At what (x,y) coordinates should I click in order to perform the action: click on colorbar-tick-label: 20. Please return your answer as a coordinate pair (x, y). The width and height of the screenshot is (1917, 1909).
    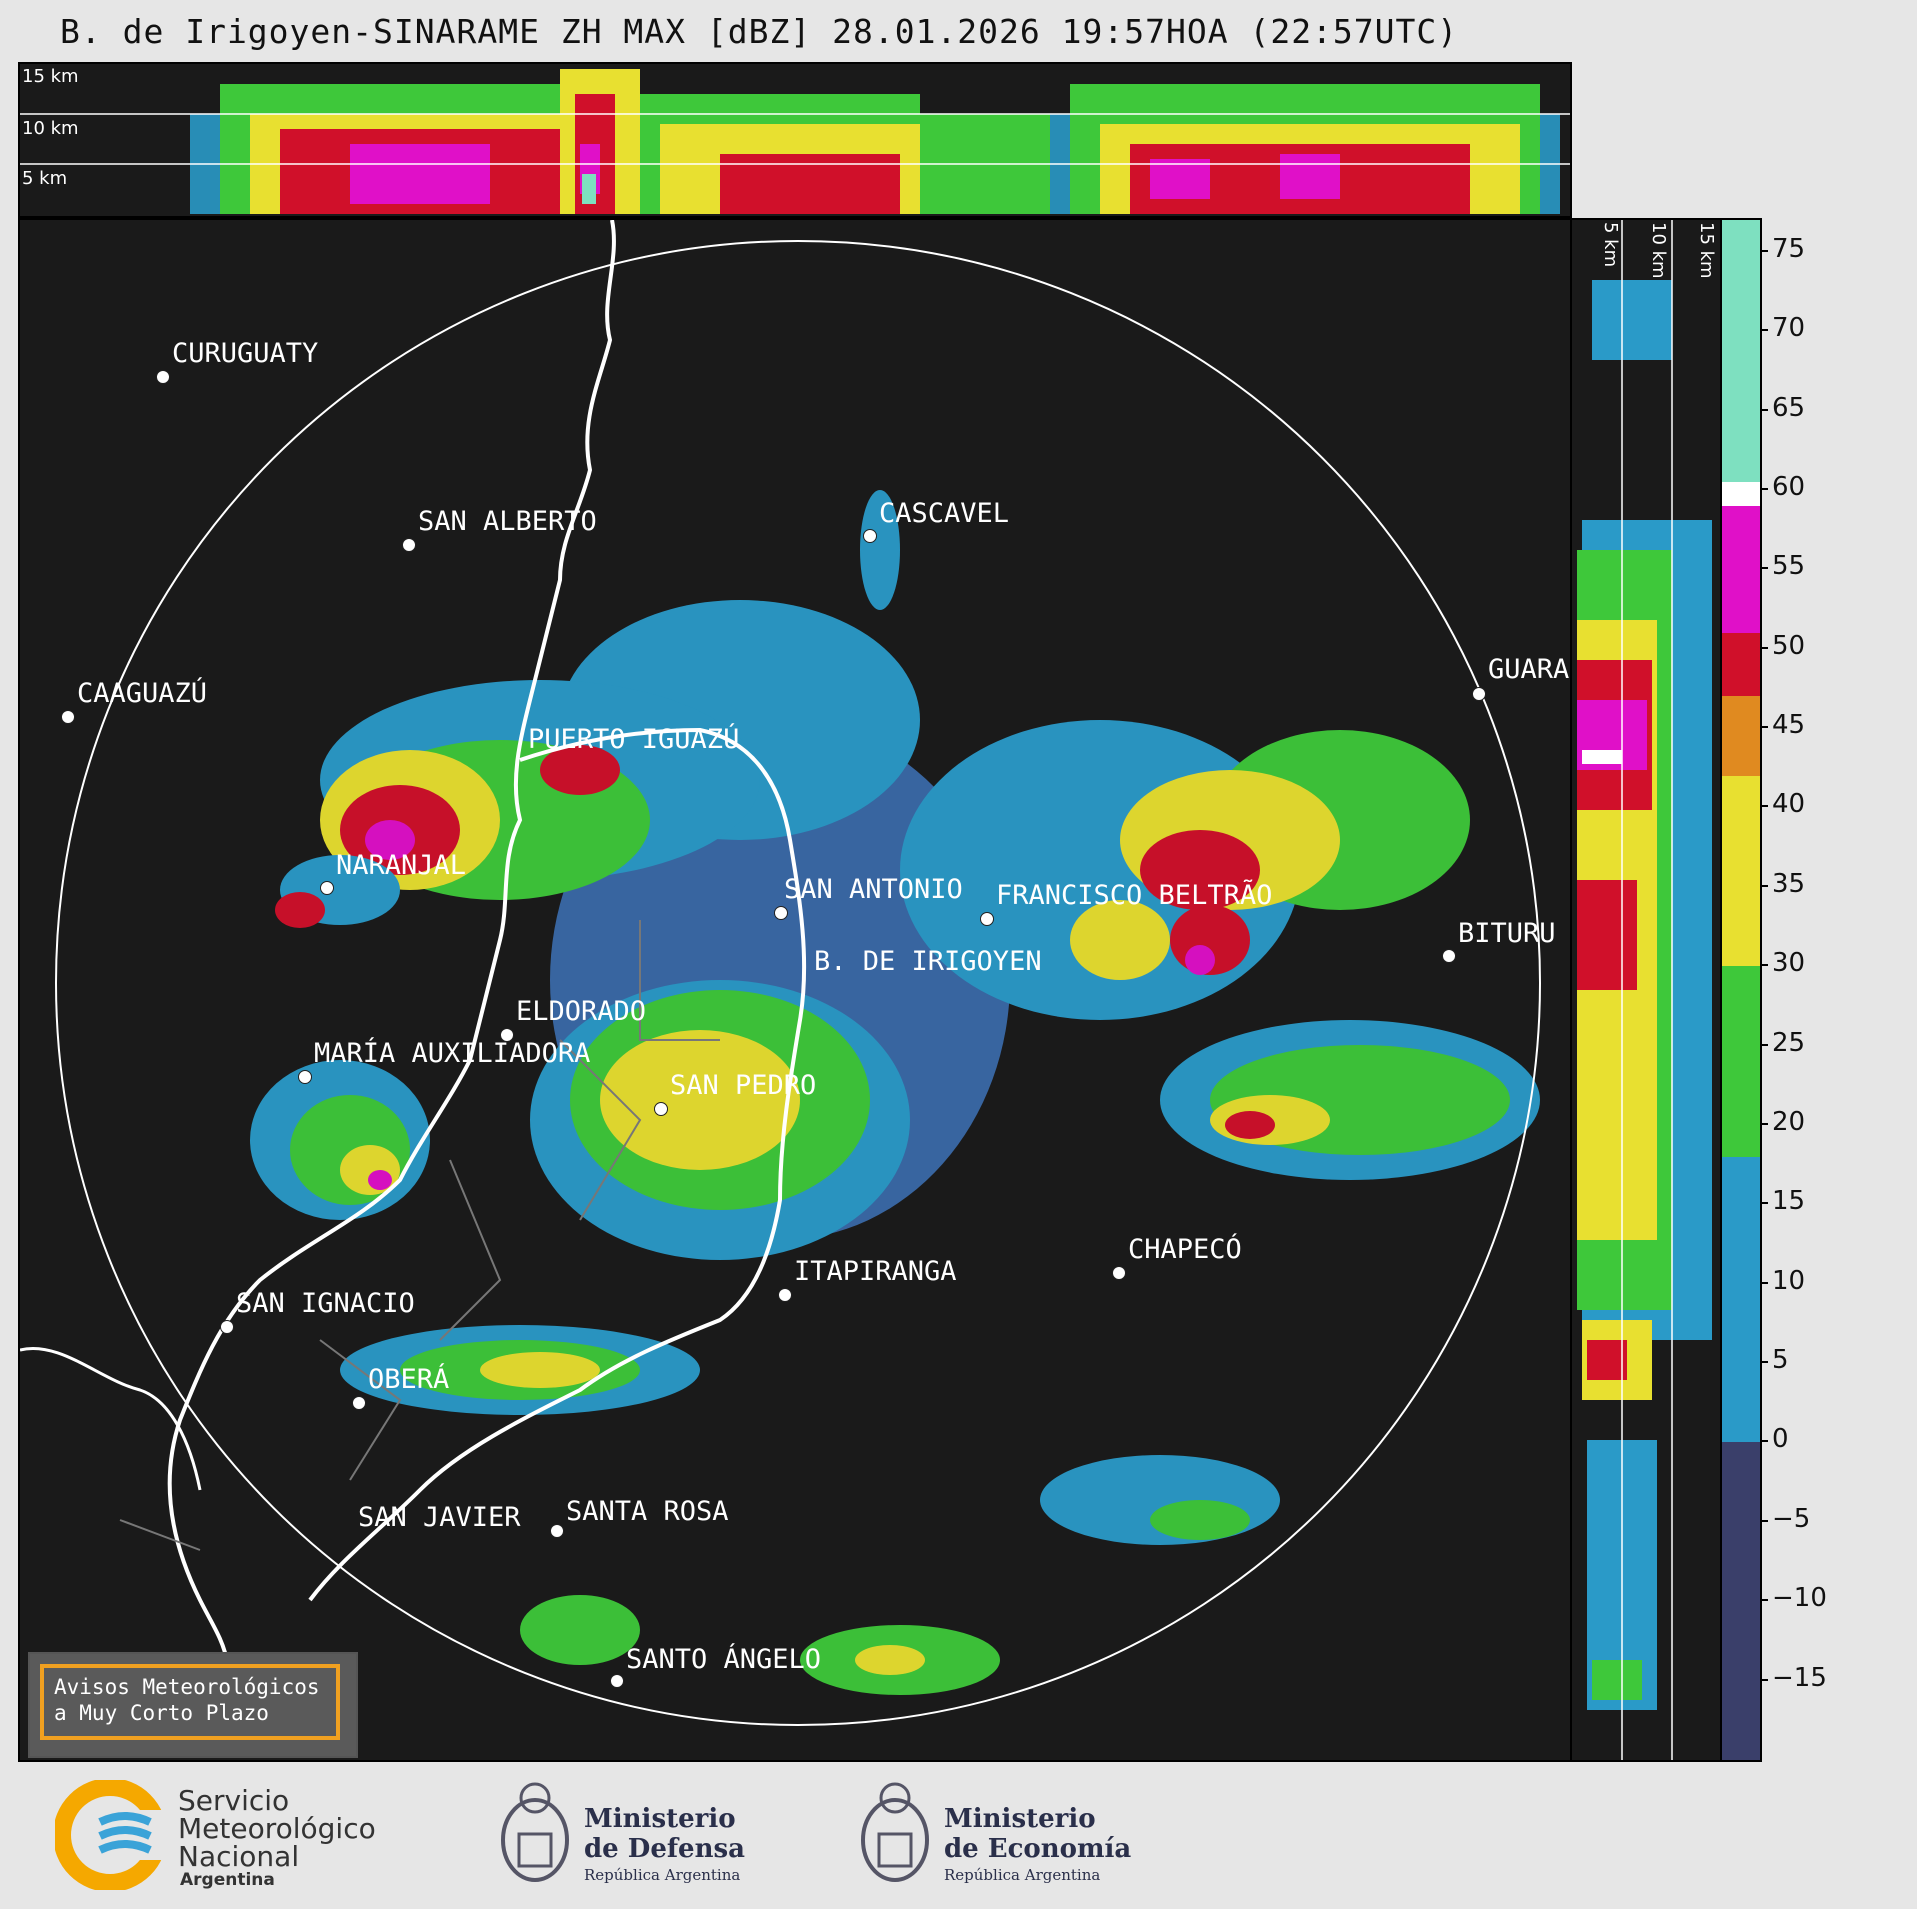
    Looking at the image, I should click on (1789, 1121).